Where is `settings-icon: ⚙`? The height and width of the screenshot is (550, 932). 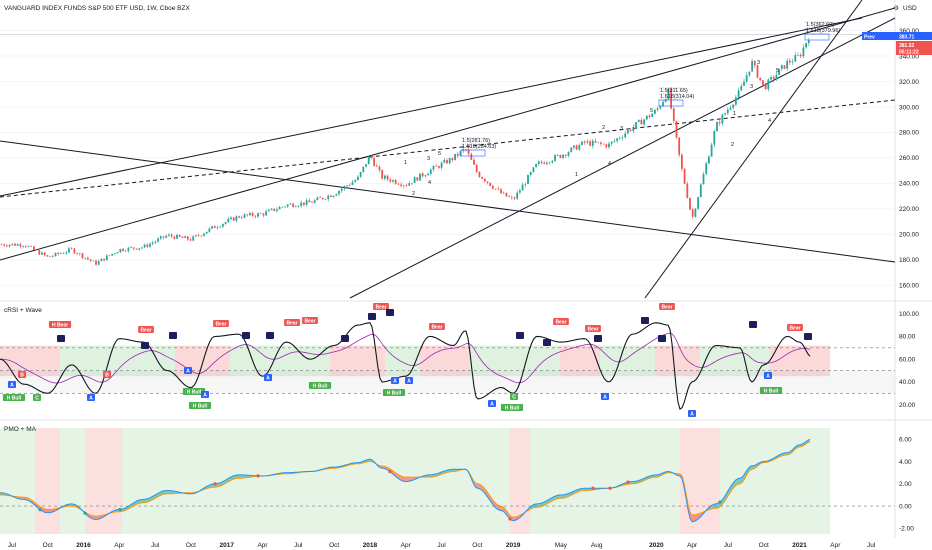 settings-icon: ⚙ is located at coordinates (896, 8).